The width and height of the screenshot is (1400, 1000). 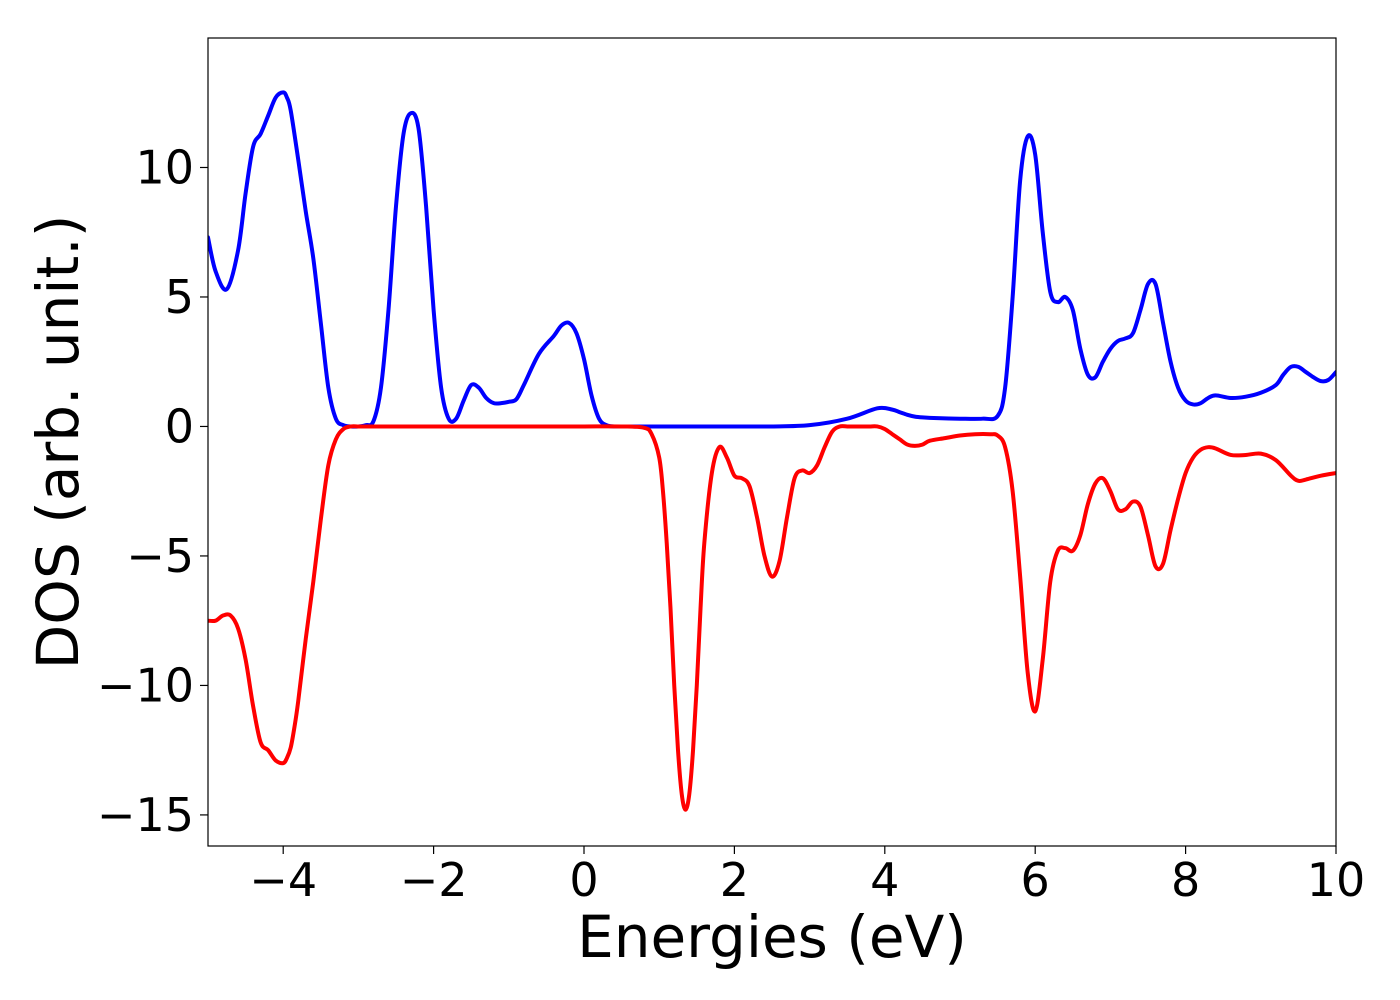 What do you see at coordinates (583, 880) in the screenshot?
I see `x-tick-label: 0` at bounding box center [583, 880].